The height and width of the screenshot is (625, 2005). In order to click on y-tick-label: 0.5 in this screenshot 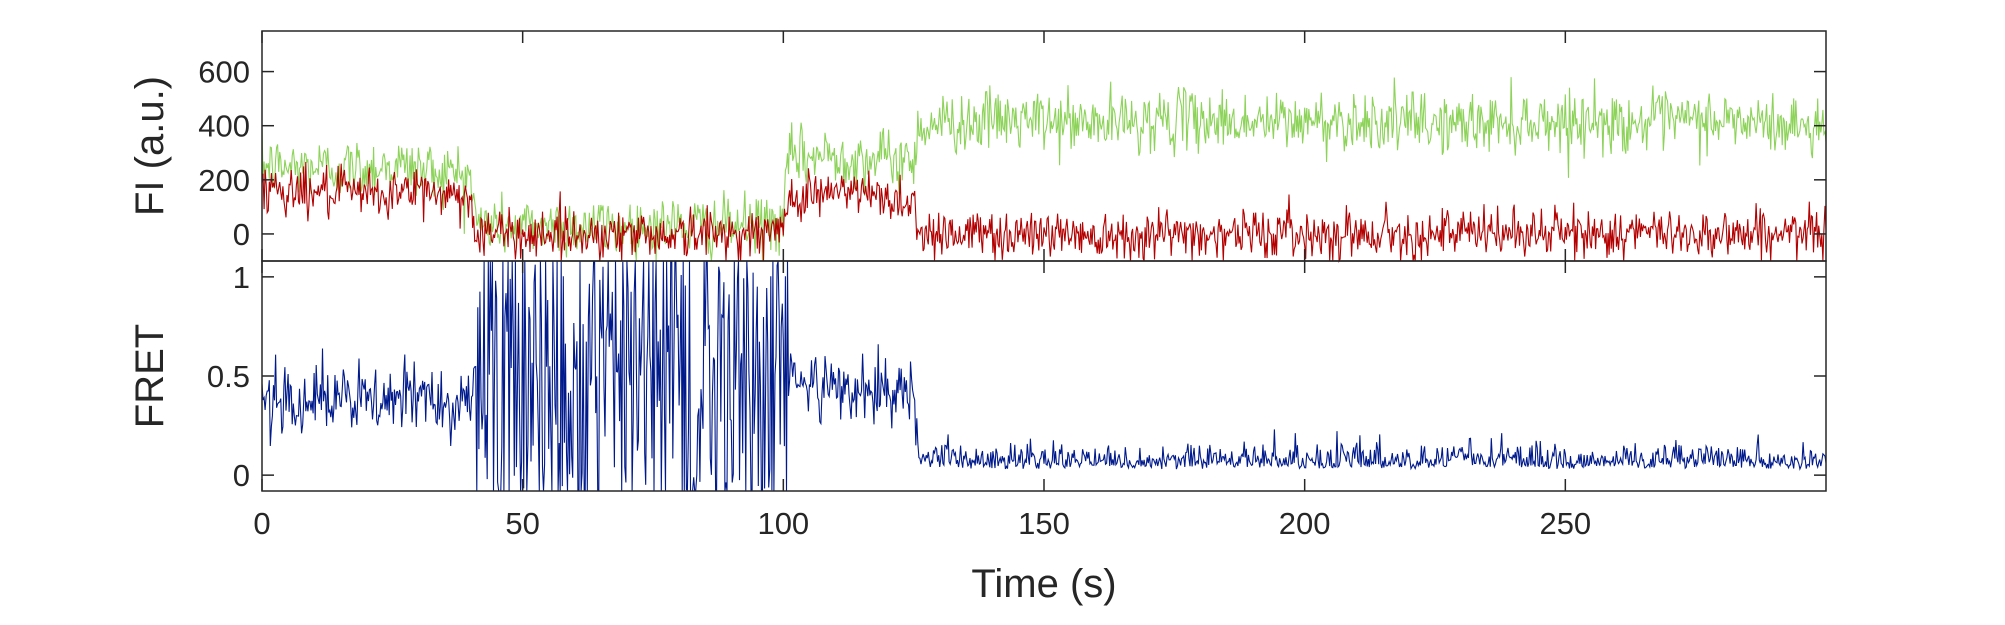, I will do `click(228, 376)`.